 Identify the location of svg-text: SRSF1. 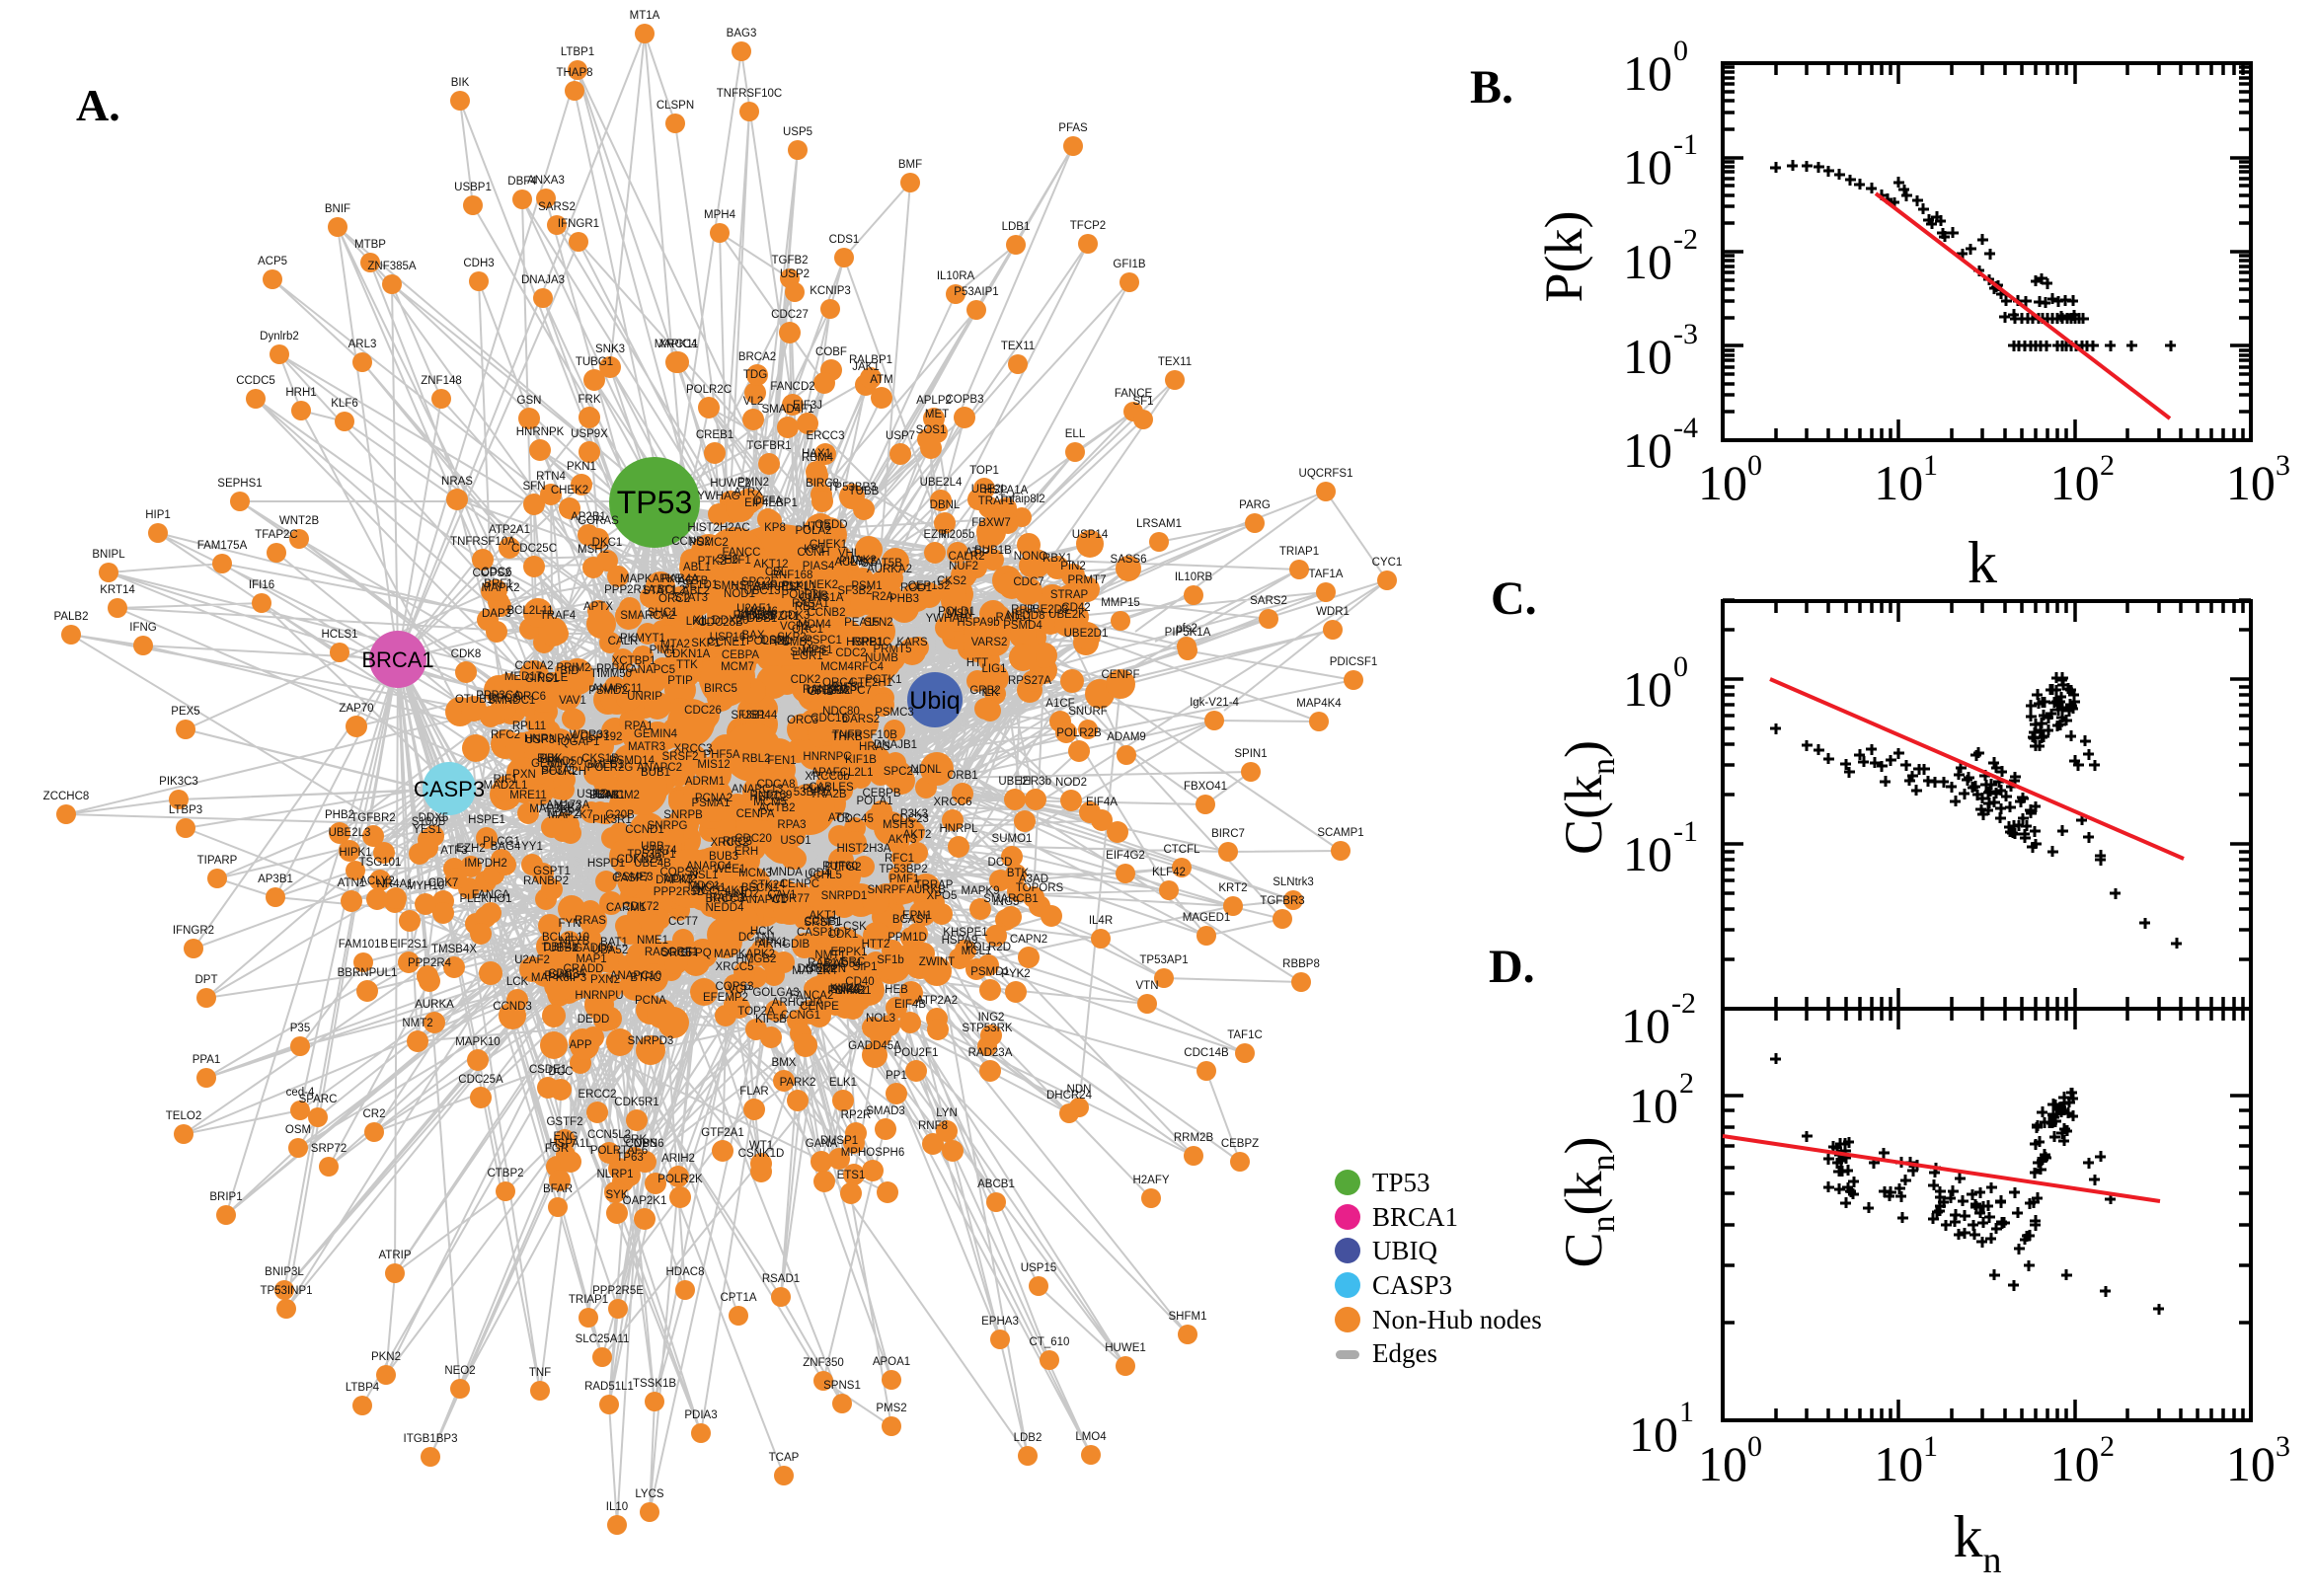
(822, 923).